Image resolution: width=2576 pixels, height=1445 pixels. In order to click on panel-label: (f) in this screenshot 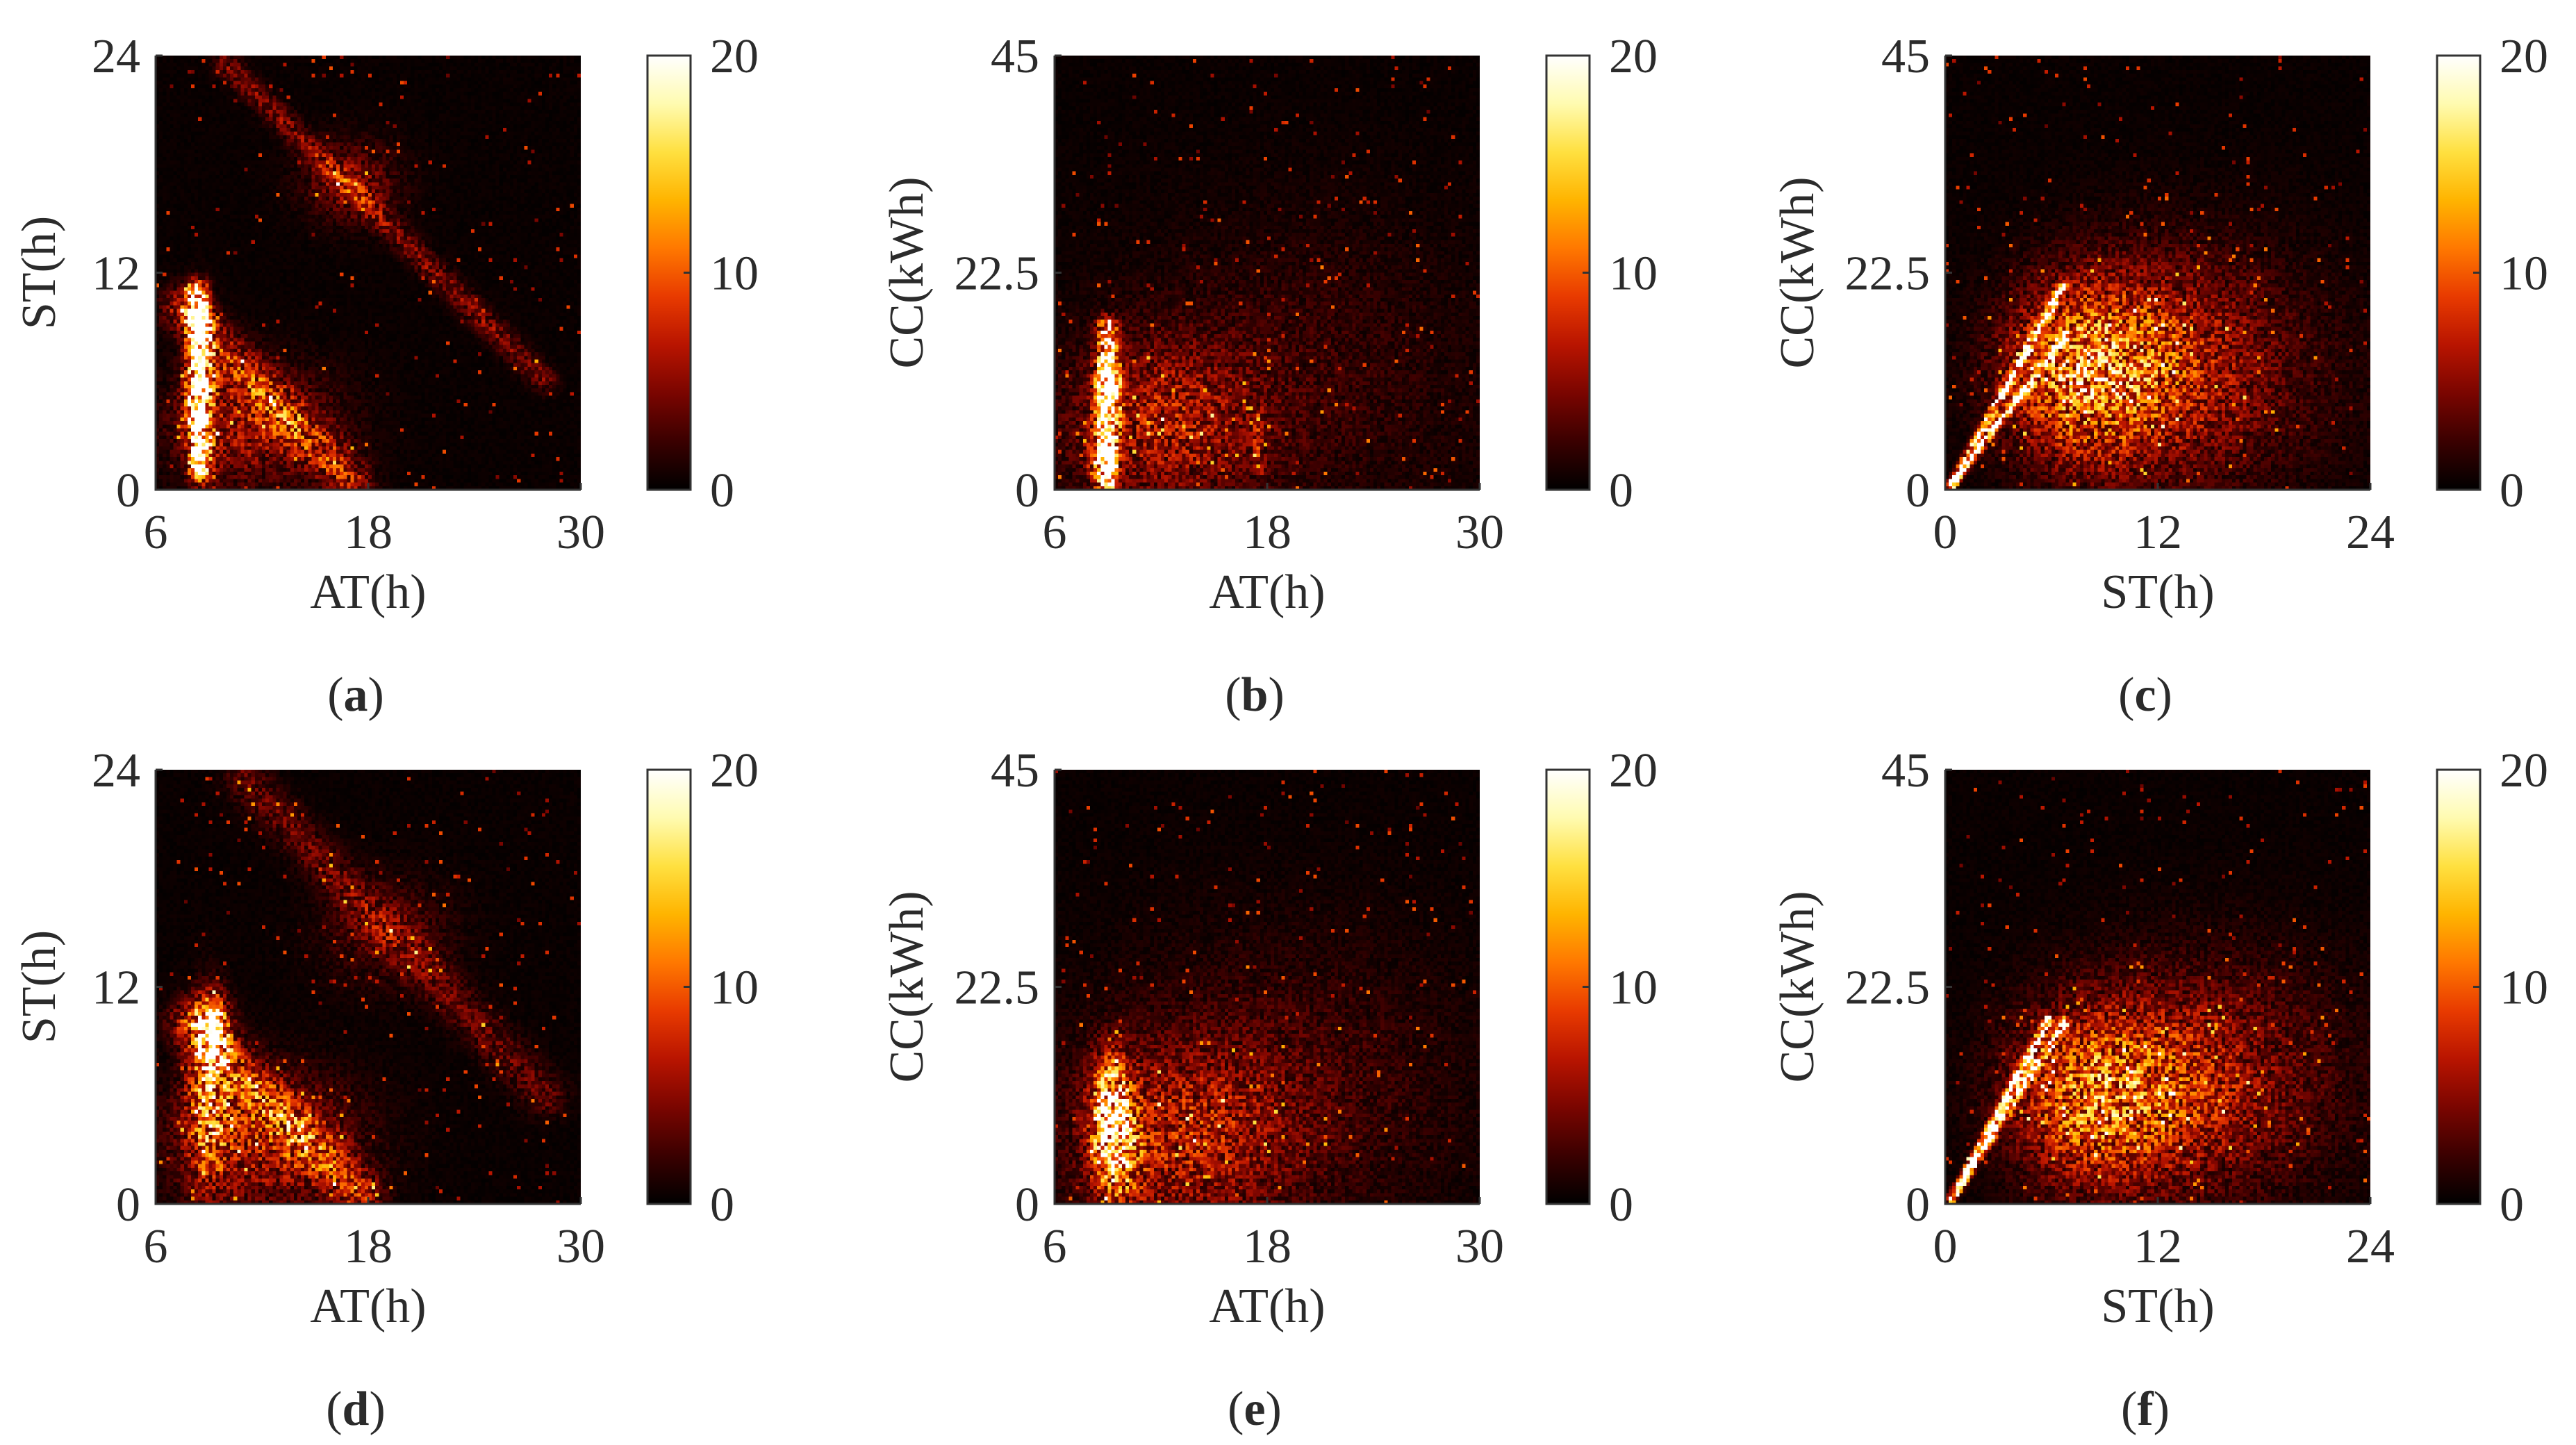, I will do `click(2145, 1409)`.